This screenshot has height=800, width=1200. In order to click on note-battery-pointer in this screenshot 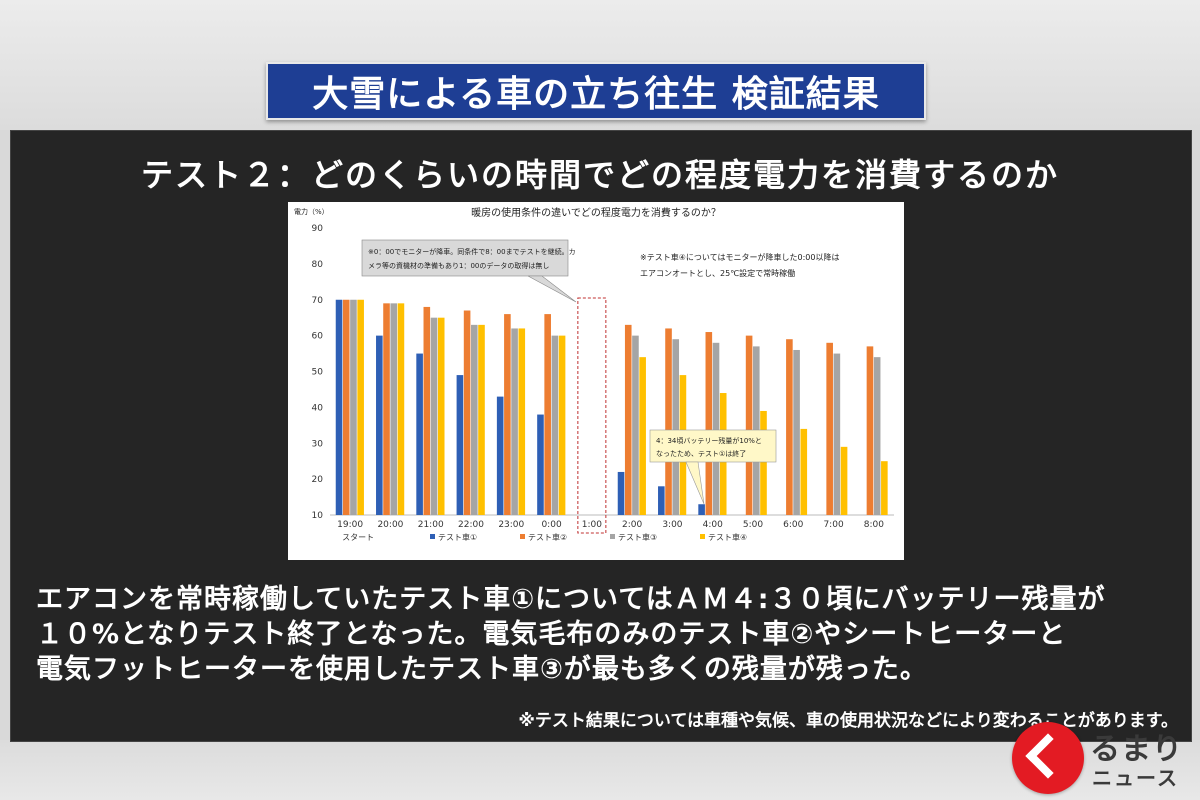, I will do `click(695, 483)`.